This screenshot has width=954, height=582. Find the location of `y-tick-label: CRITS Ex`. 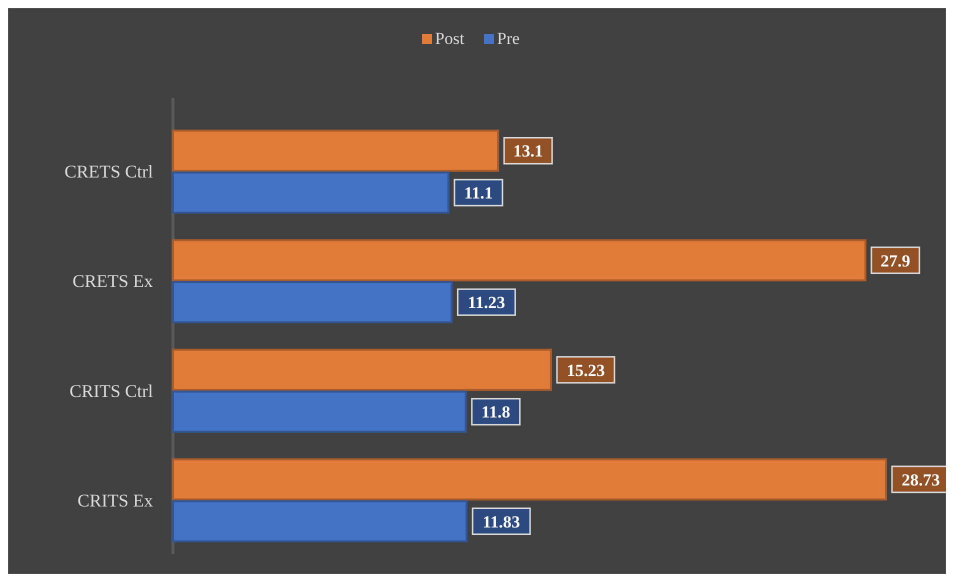

y-tick-label: CRITS Ex is located at coordinates (115, 500).